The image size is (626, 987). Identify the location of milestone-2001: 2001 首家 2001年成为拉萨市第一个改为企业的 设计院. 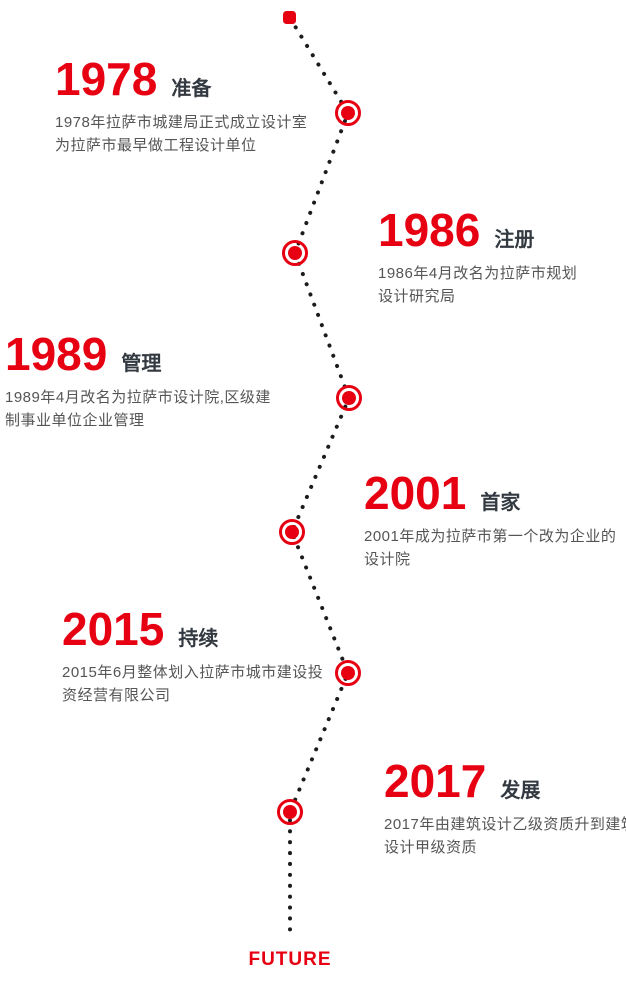
(490, 520).